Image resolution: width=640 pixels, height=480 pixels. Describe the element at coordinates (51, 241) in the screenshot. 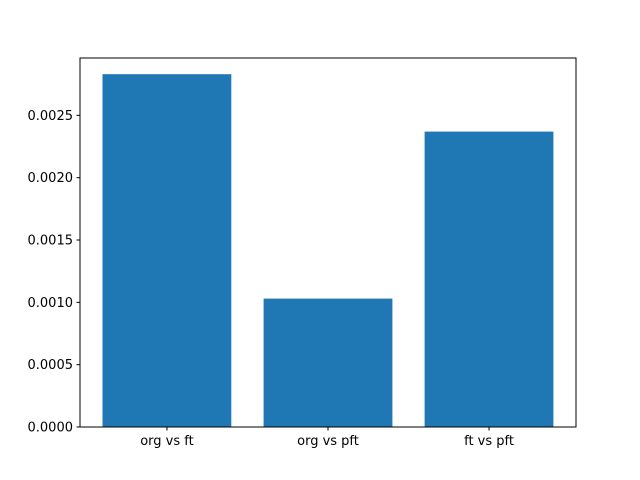

I see `y-tick-label: 0.0015` at that location.